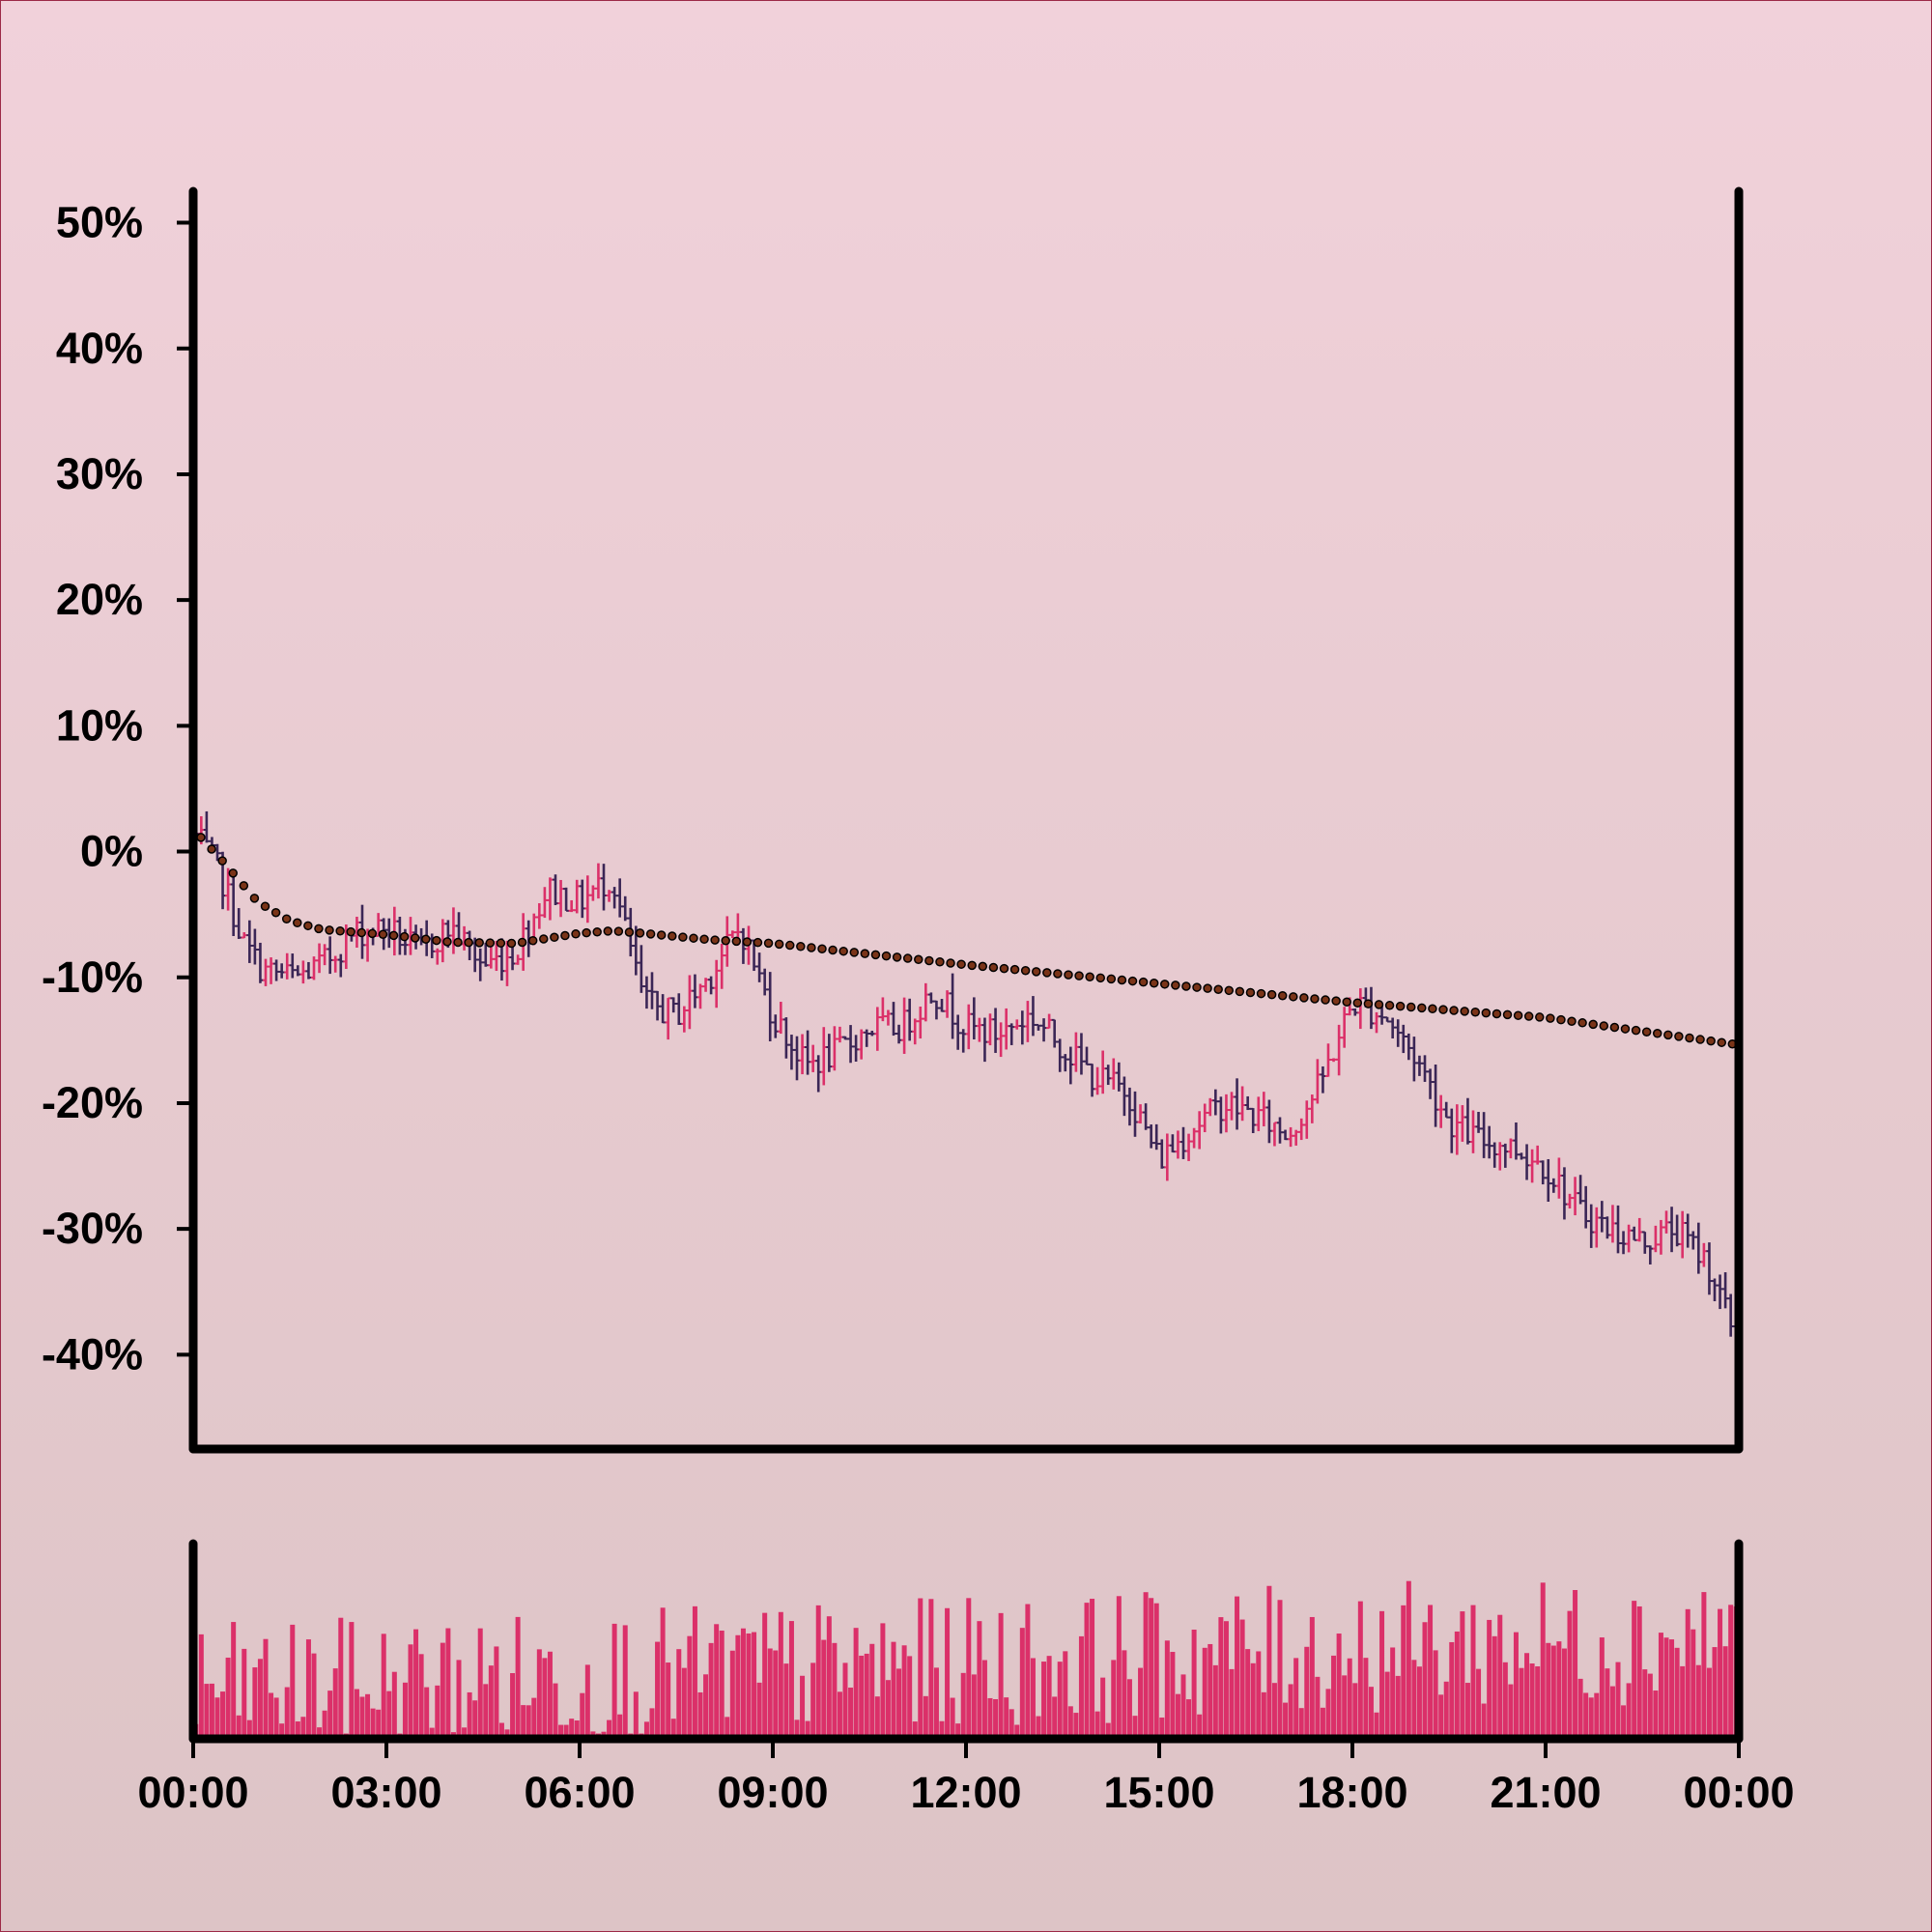 This screenshot has width=1932, height=1932. I want to click on y-axis-ticks: 50% 40% 30% 20% 10% 0% -10% -20% -30% -40%, so click(117, 788).